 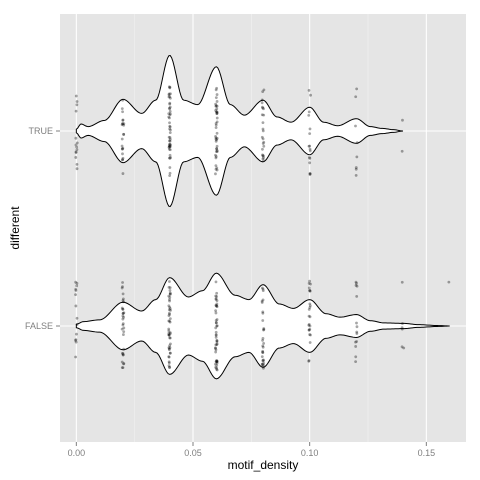 I want to click on x-tick-label: 0.05, so click(x=193, y=453).